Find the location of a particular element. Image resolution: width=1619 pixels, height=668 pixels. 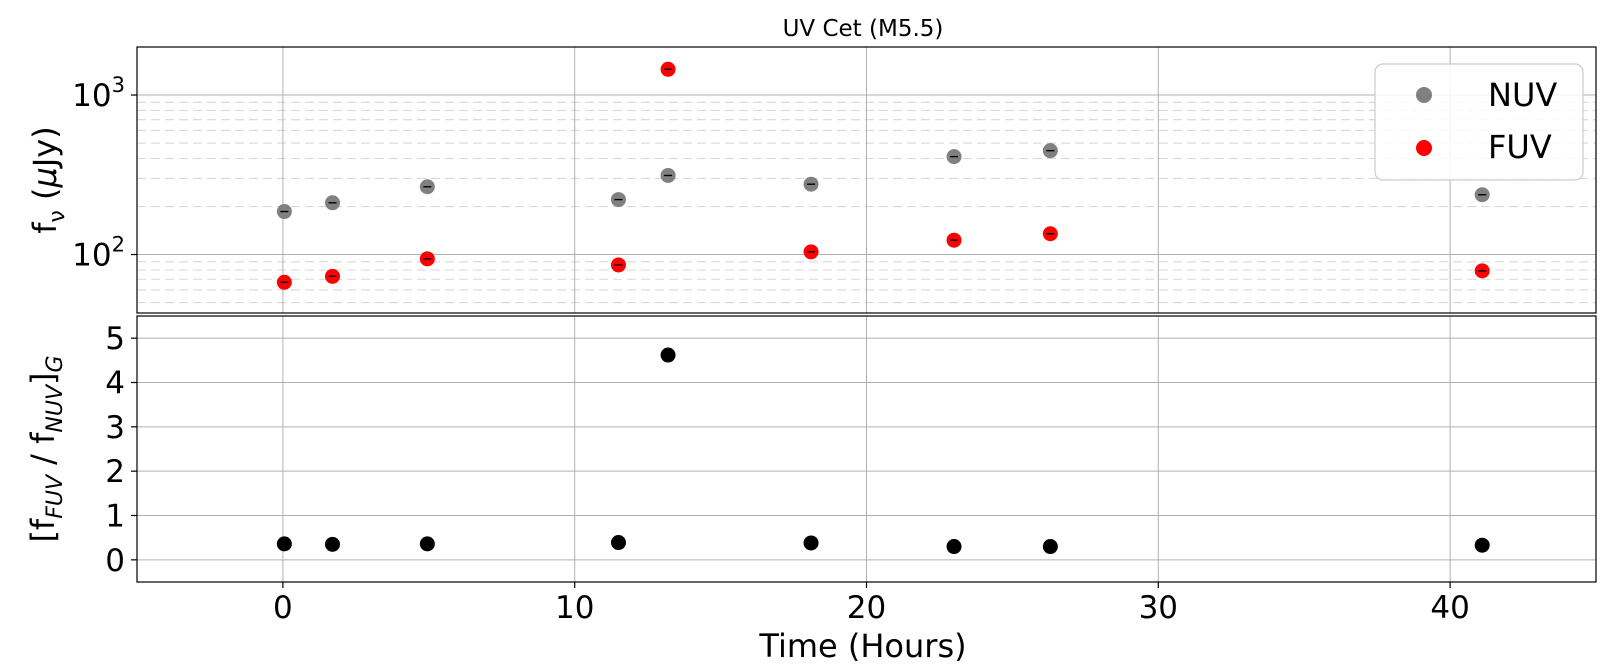

y-tick-label: 5 is located at coordinates (115, 339).